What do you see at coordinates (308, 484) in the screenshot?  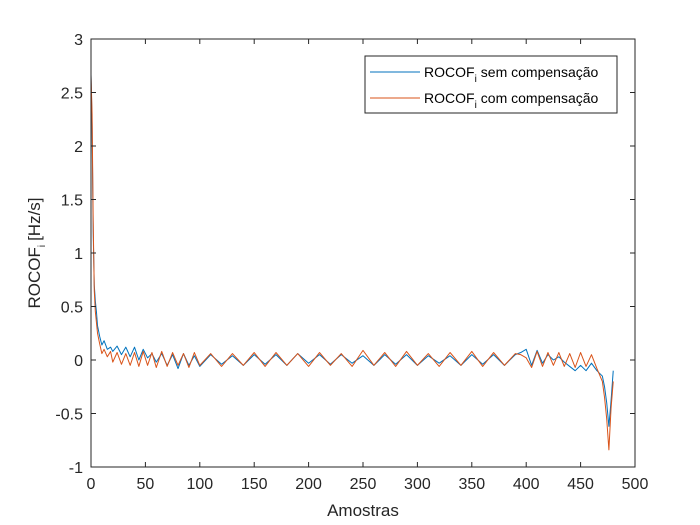 I see `x-tick-label: 200` at bounding box center [308, 484].